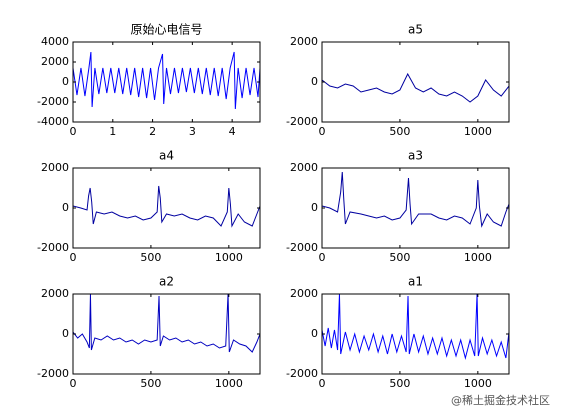 The image size is (561, 420). What do you see at coordinates (415, 282) in the screenshot?
I see `subplot-title: a1` at bounding box center [415, 282].